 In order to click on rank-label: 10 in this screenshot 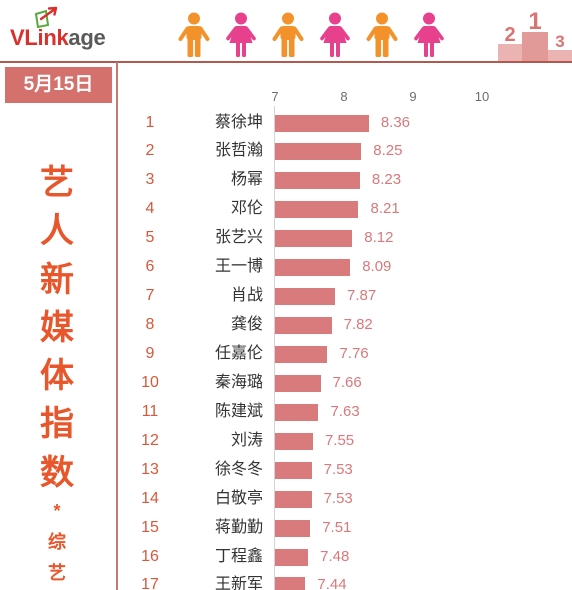, I will do `click(150, 382)`.